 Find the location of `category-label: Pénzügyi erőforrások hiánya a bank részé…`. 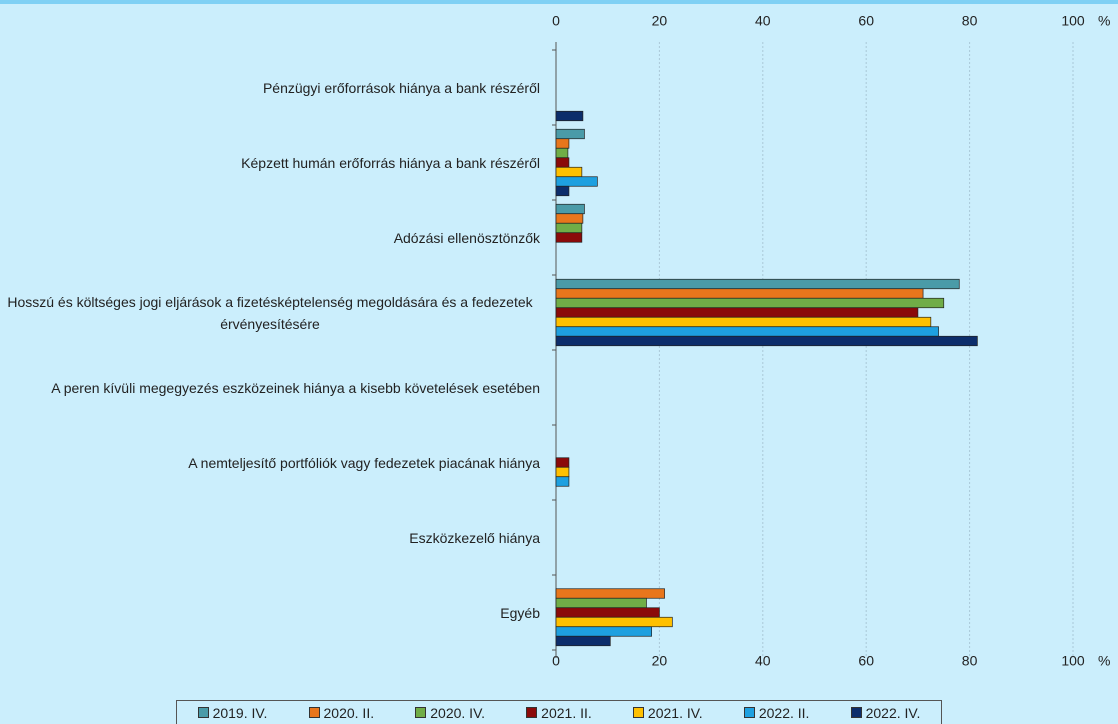

category-label: Pénzügyi erőforrások hiánya a bank részé… is located at coordinates (401, 87).